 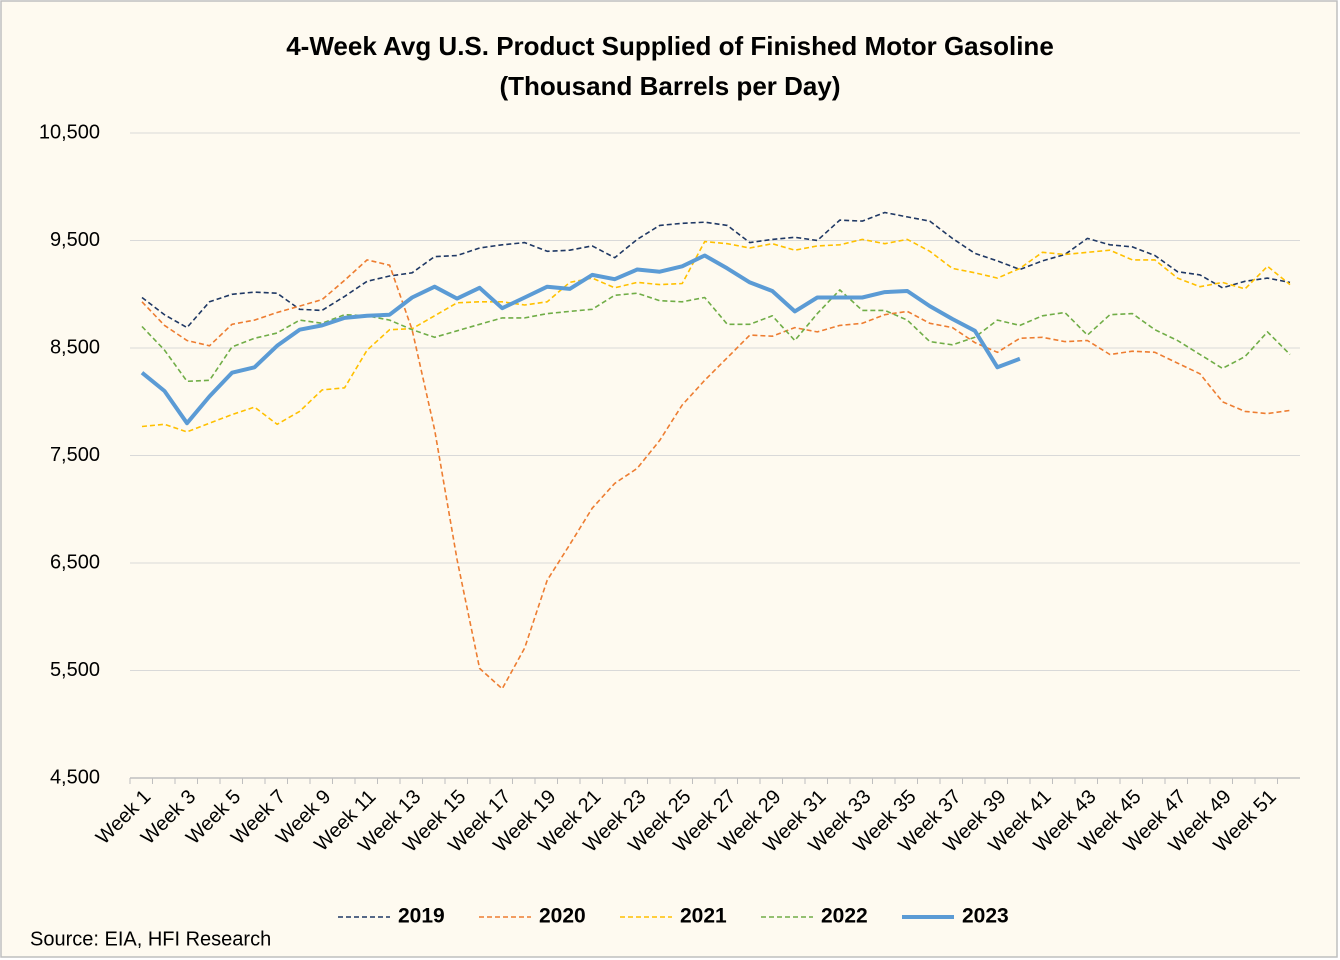 I want to click on chart-subtitle: (Thousand Barrels per Day), so click(x=670, y=86).